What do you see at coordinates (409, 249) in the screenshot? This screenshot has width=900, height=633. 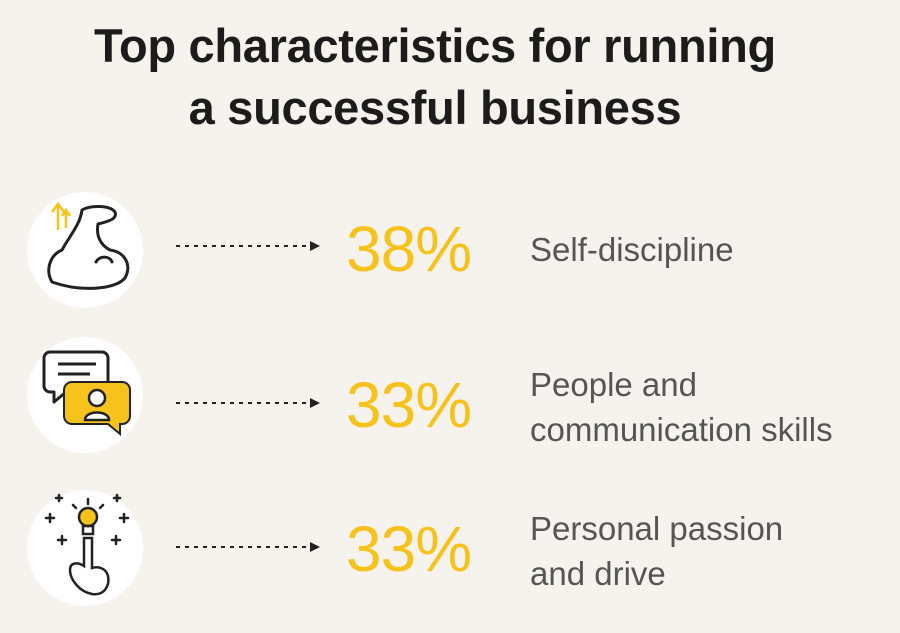 I see `percentage: 38%` at bounding box center [409, 249].